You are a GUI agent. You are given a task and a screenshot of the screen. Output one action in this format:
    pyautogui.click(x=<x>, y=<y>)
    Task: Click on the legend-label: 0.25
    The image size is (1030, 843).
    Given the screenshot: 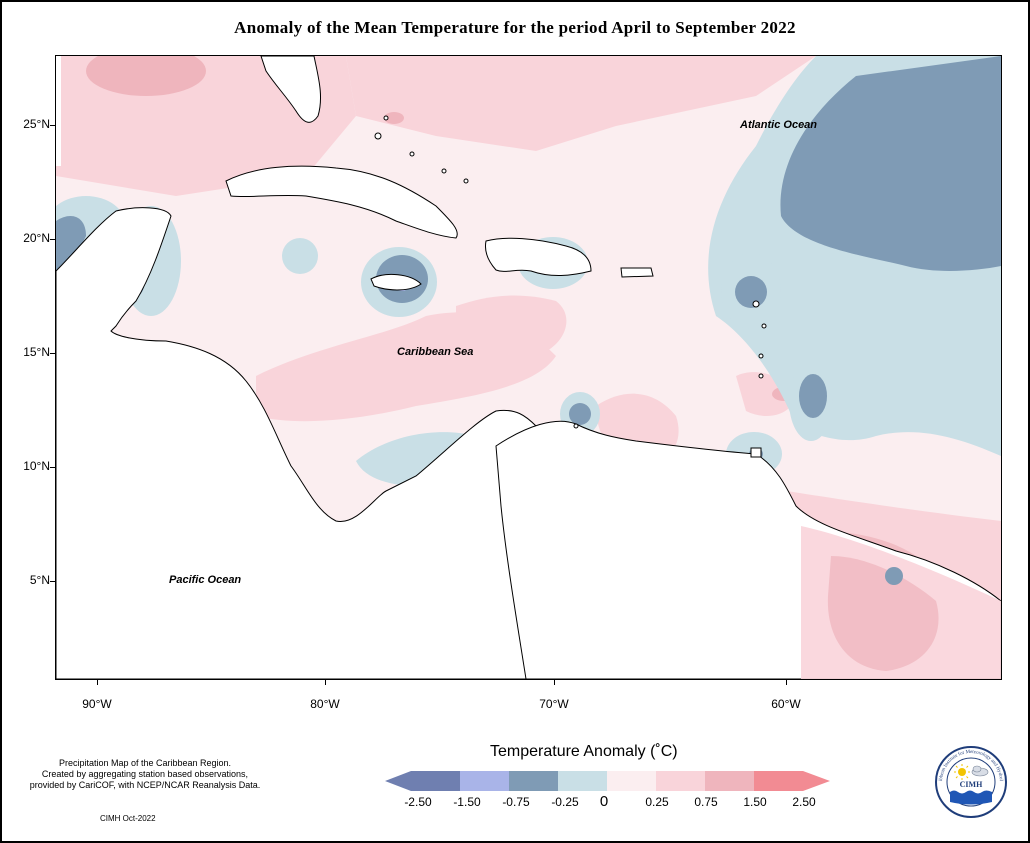 What is the action you would take?
    pyautogui.click(x=657, y=802)
    